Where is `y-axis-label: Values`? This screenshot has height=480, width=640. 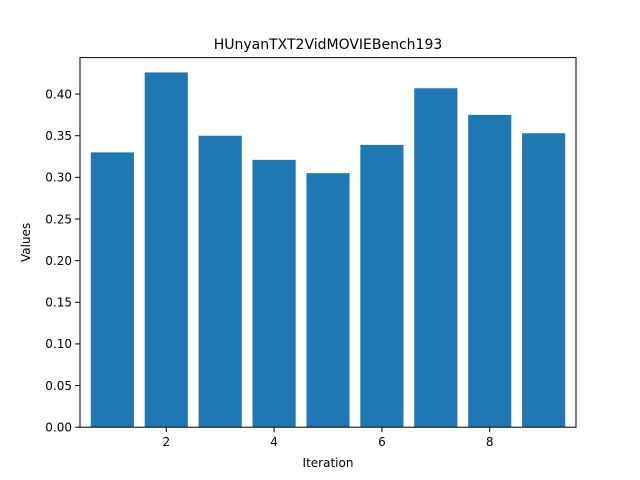
y-axis-label: Values is located at coordinates (26, 242).